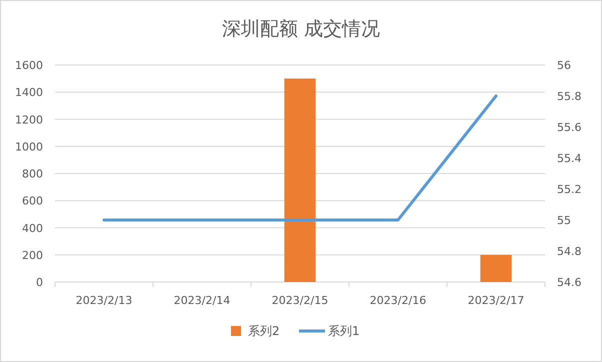 This screenshot has height=362, width=602. I want to click on y-tick-label: 400, so click(32, 228).